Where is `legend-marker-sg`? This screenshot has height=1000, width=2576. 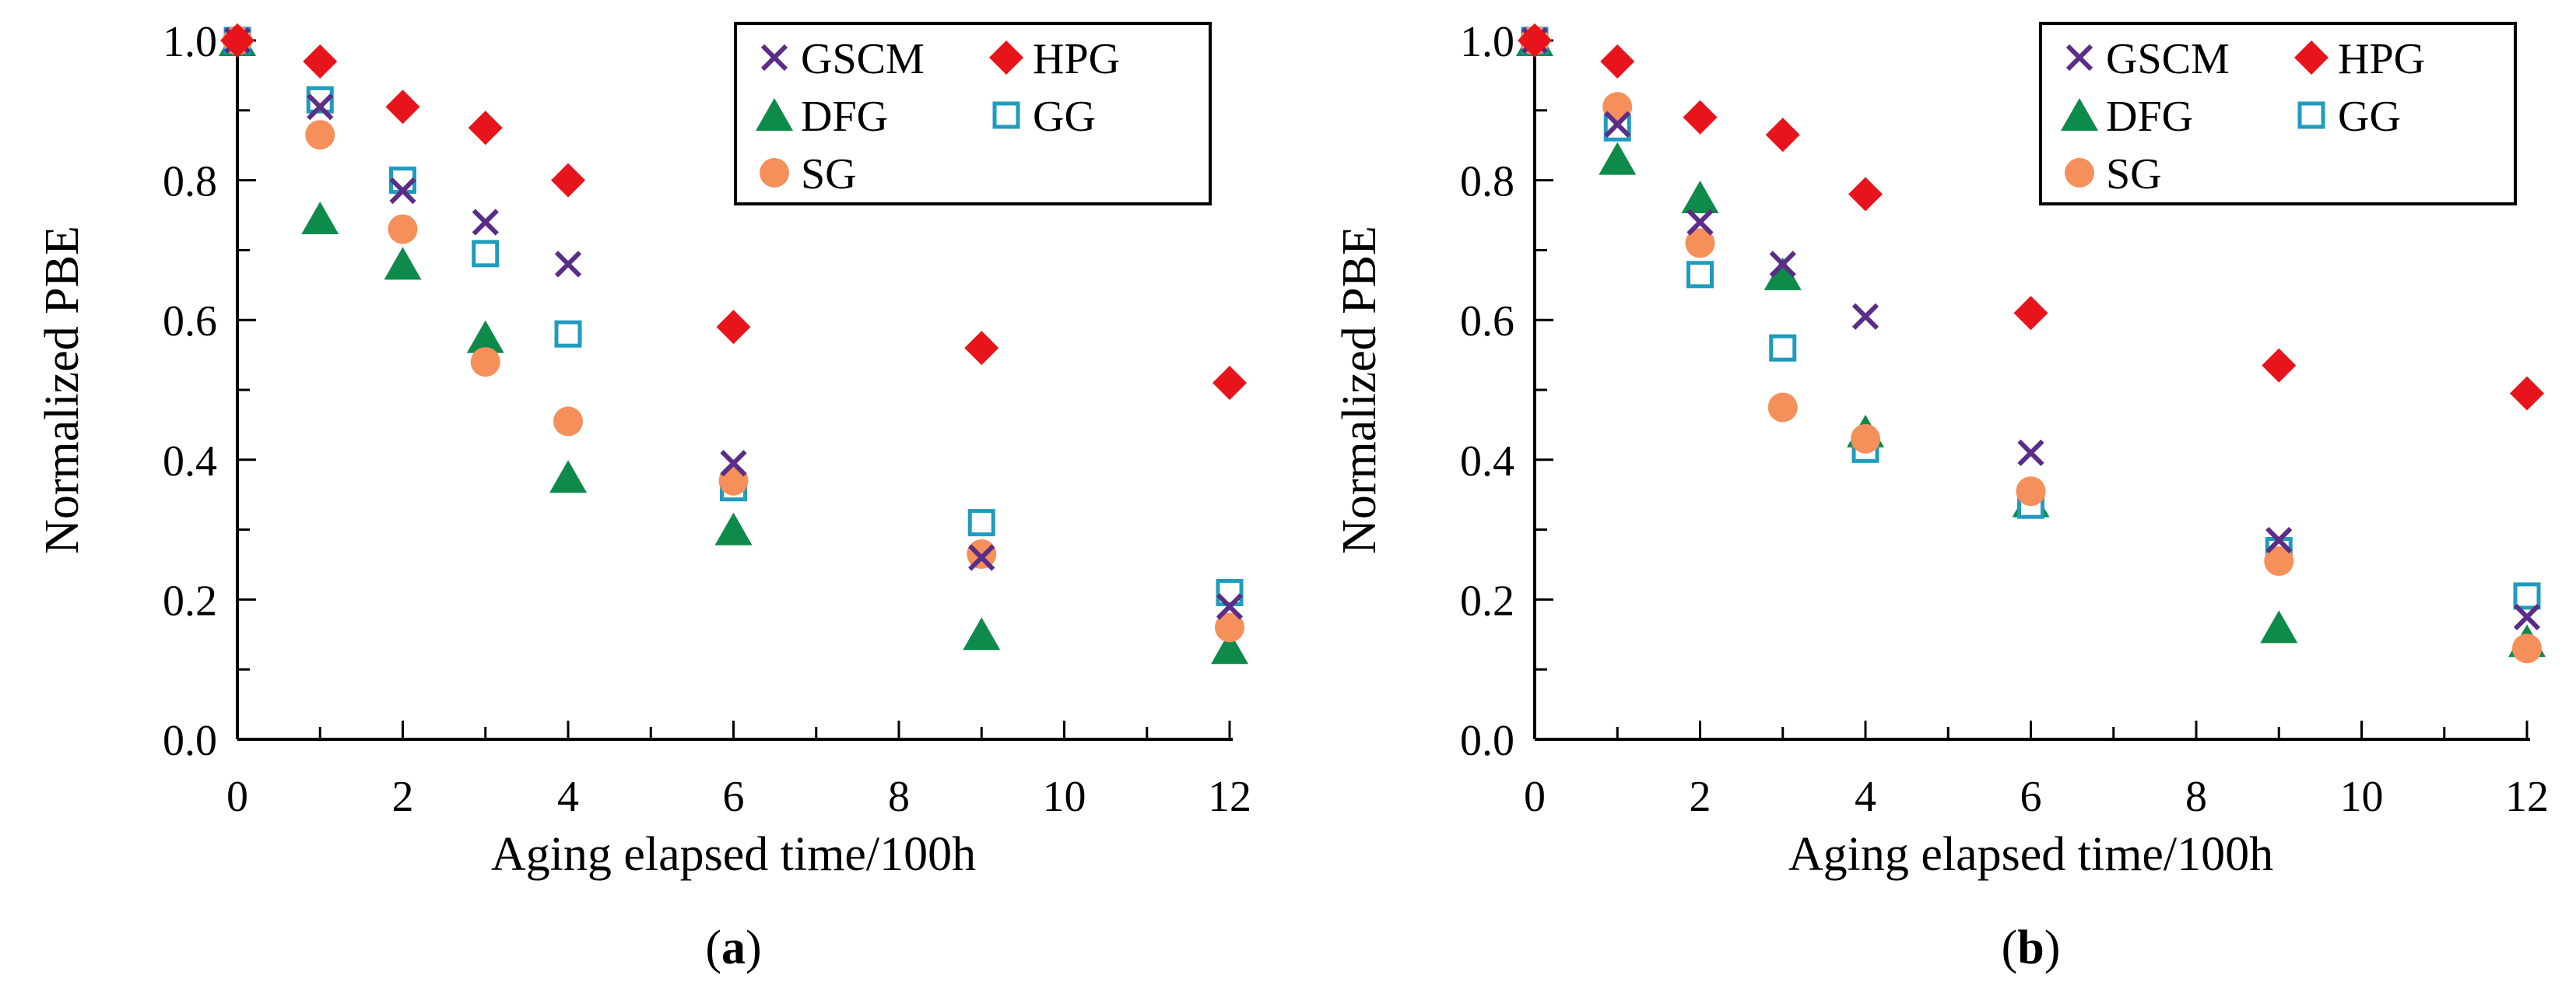
legend-marker-sg is located at coordinates (775, 173).